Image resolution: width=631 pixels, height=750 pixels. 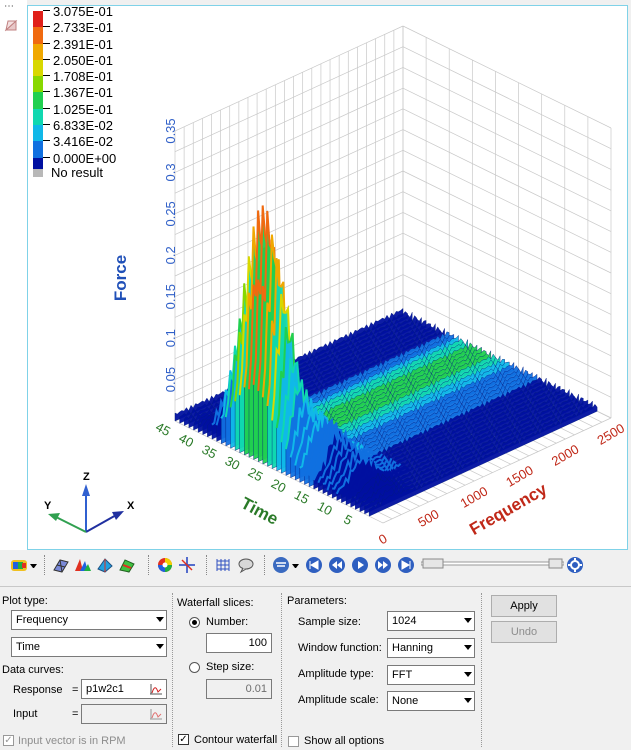 I want to click on triad-tool-icon, so click(x=11, y=25).